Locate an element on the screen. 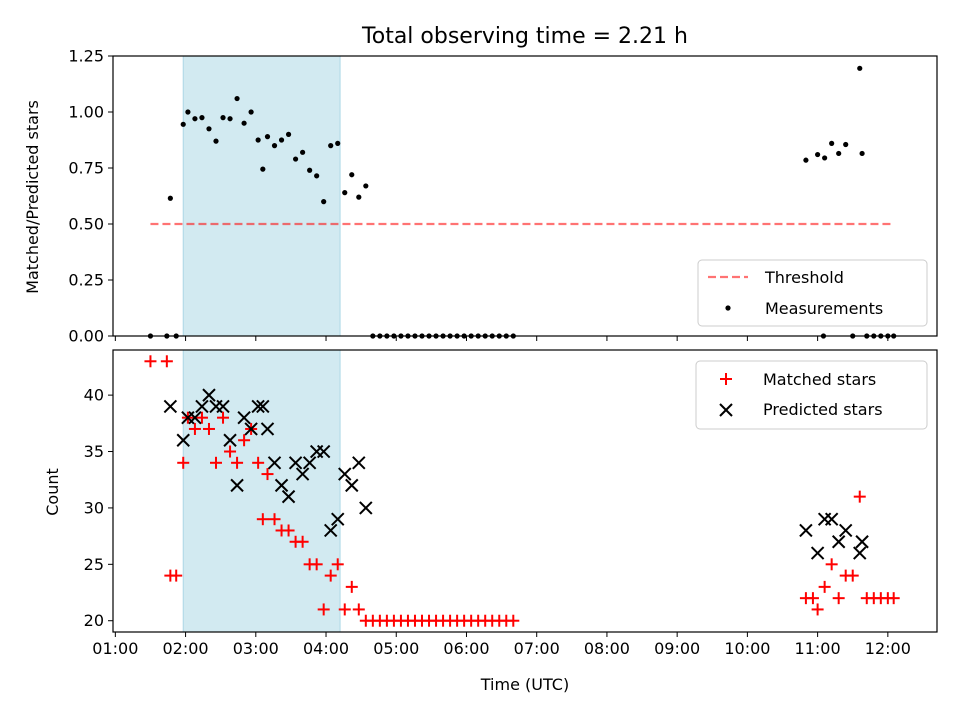  bottom-x-tick-label: 07:00 is located at coordinates (537, 648).